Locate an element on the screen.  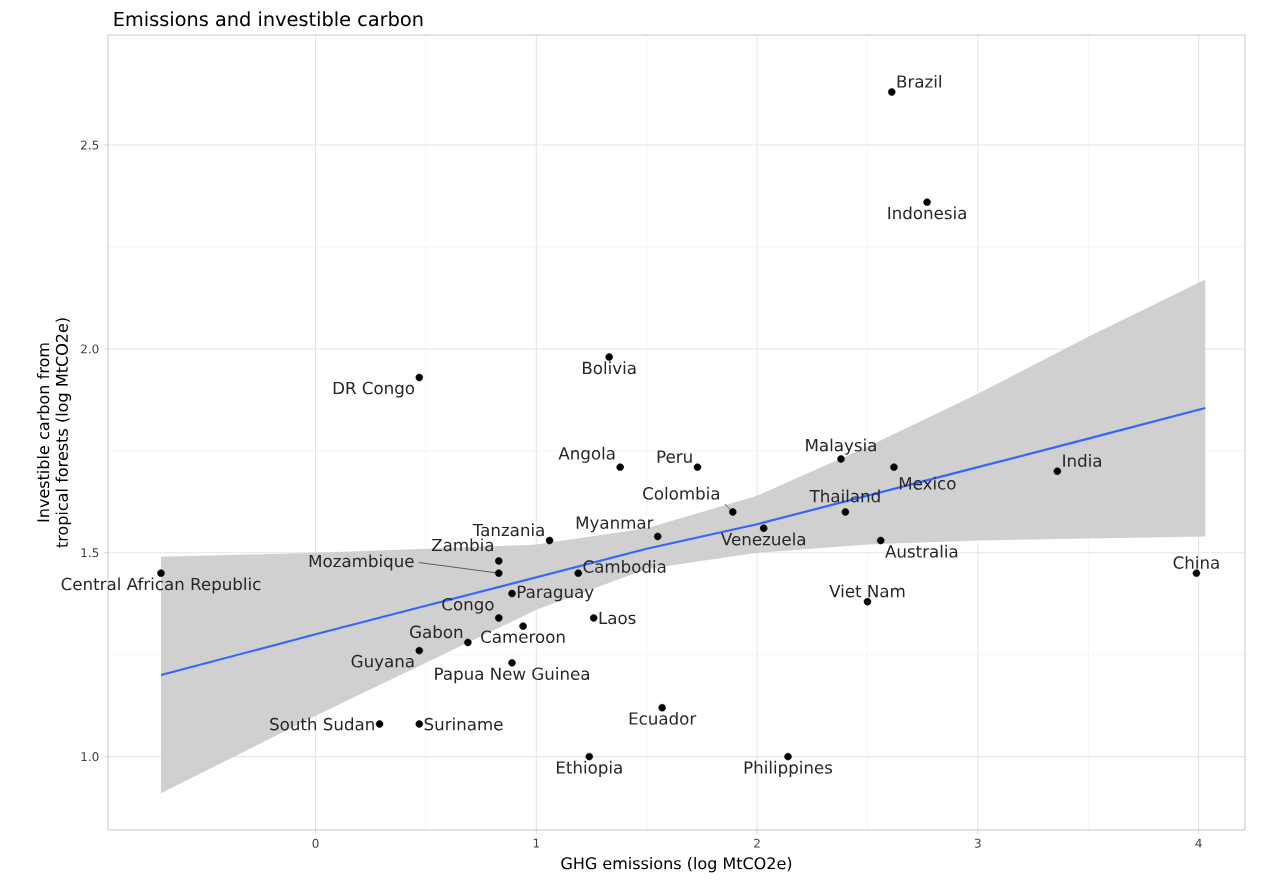
annotation: South Sudan is located at coordinates (322, 724).